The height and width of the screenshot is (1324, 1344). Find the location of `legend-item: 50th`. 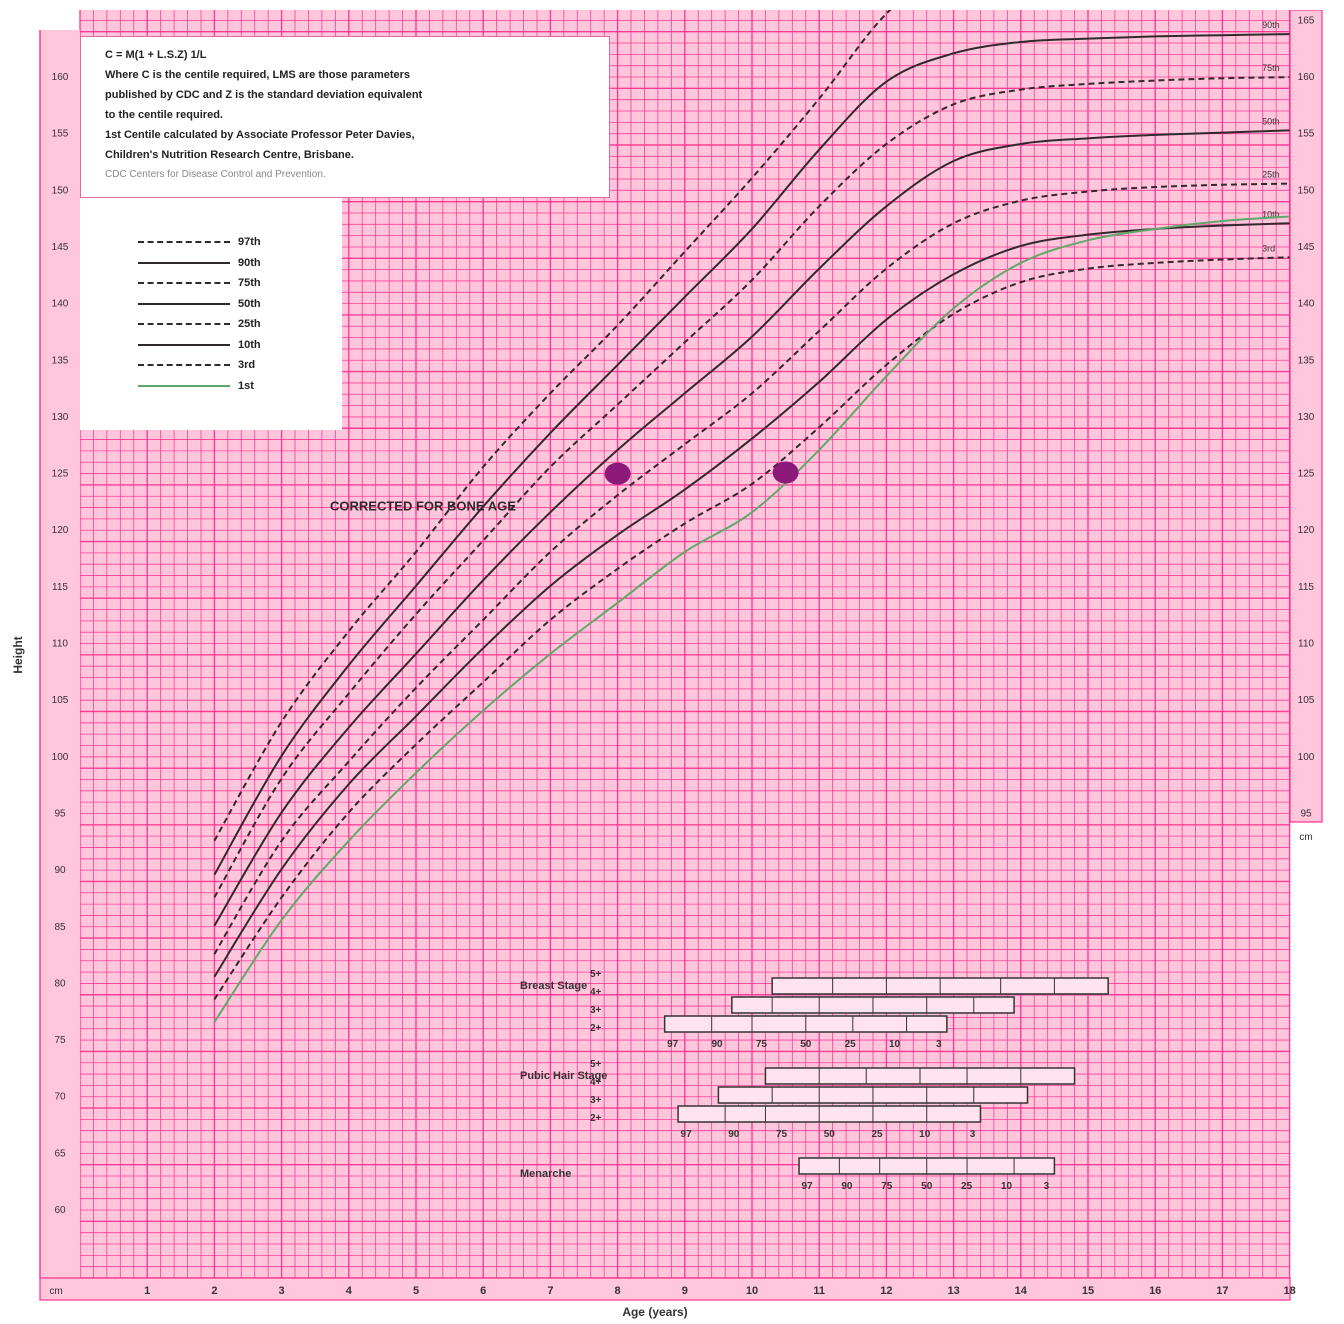

legend-item: 50th is located at coordinates (199, 304).